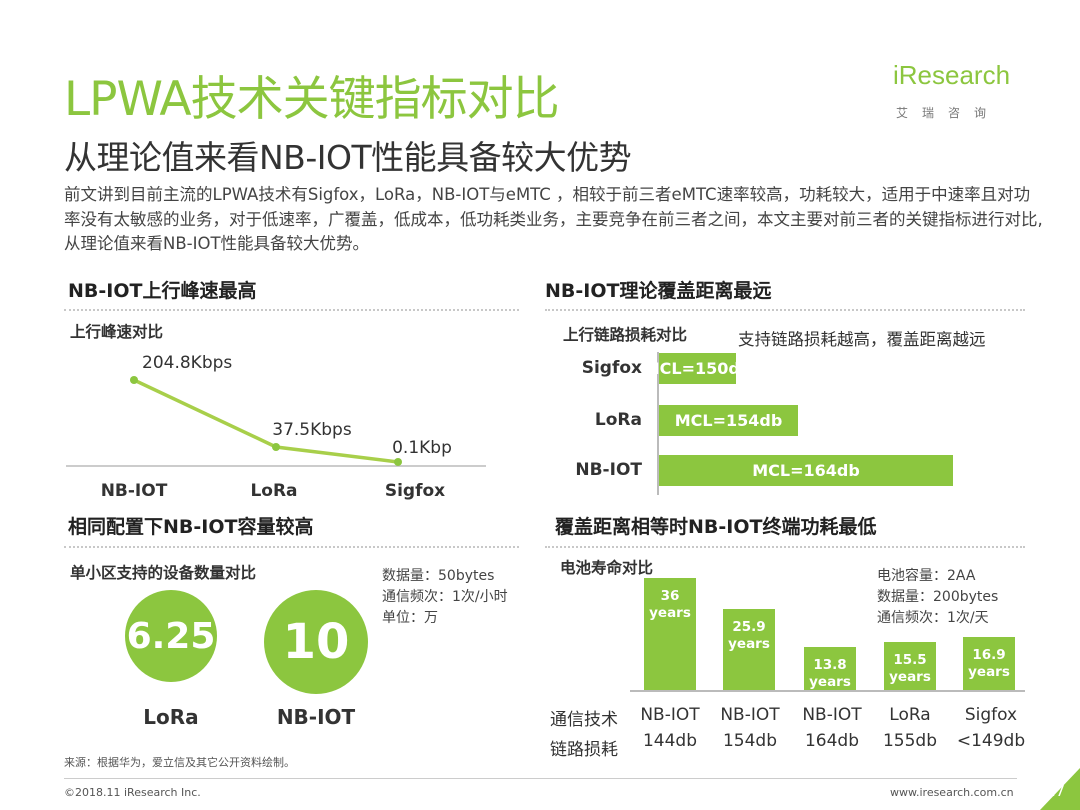 The image size is (1080, 810). I want to click on capacity-note-unit: 单位：万, so click(410, 618).